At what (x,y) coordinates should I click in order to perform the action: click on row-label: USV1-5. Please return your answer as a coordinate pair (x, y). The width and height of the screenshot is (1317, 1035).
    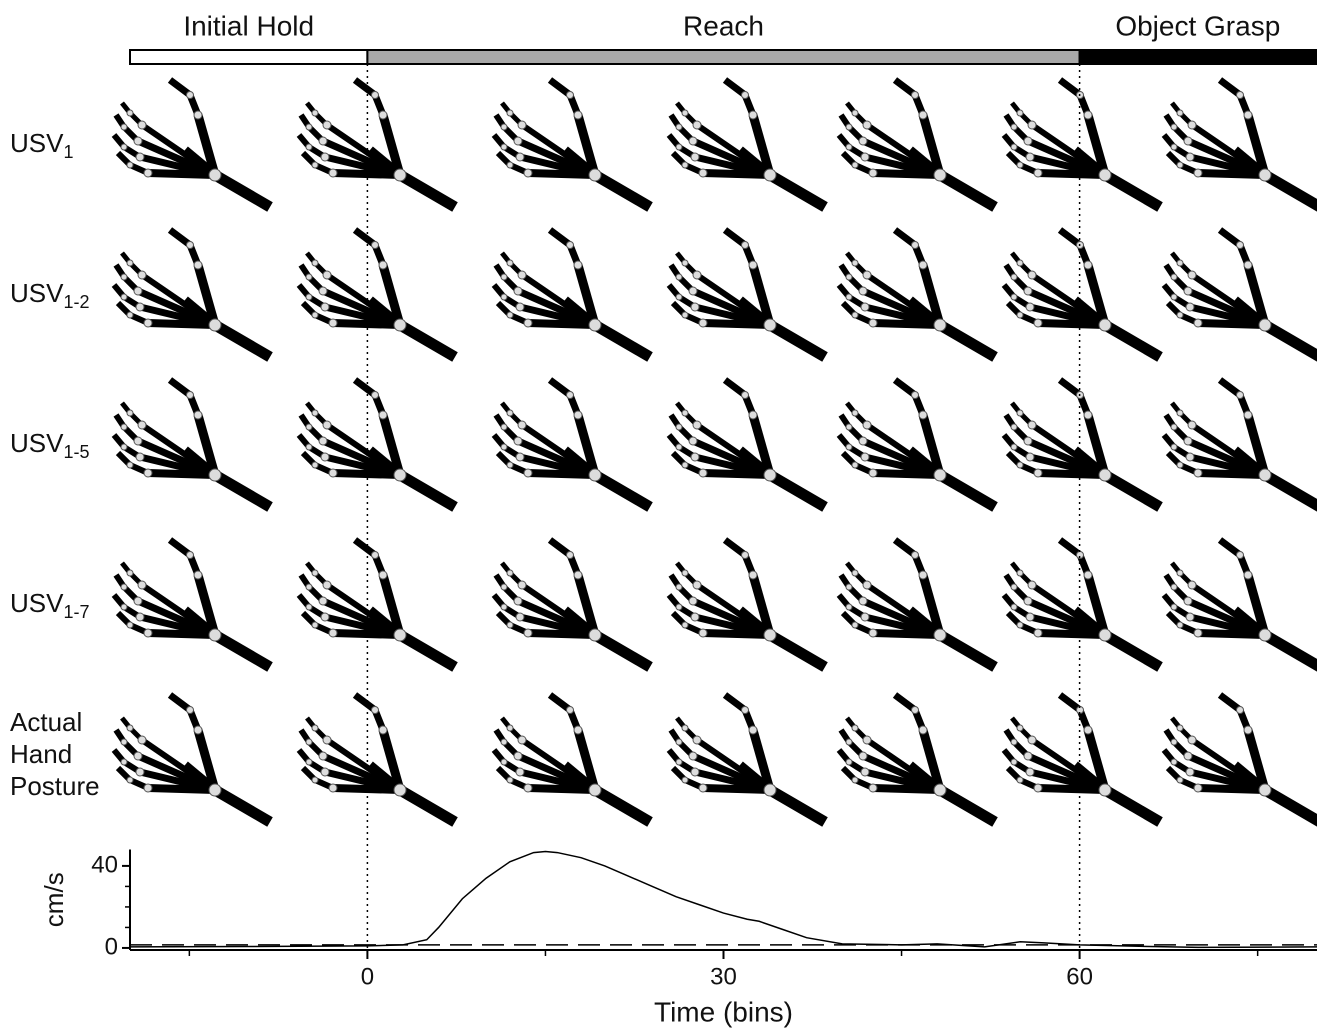
    Looking at the image, I should click on (49, 445).